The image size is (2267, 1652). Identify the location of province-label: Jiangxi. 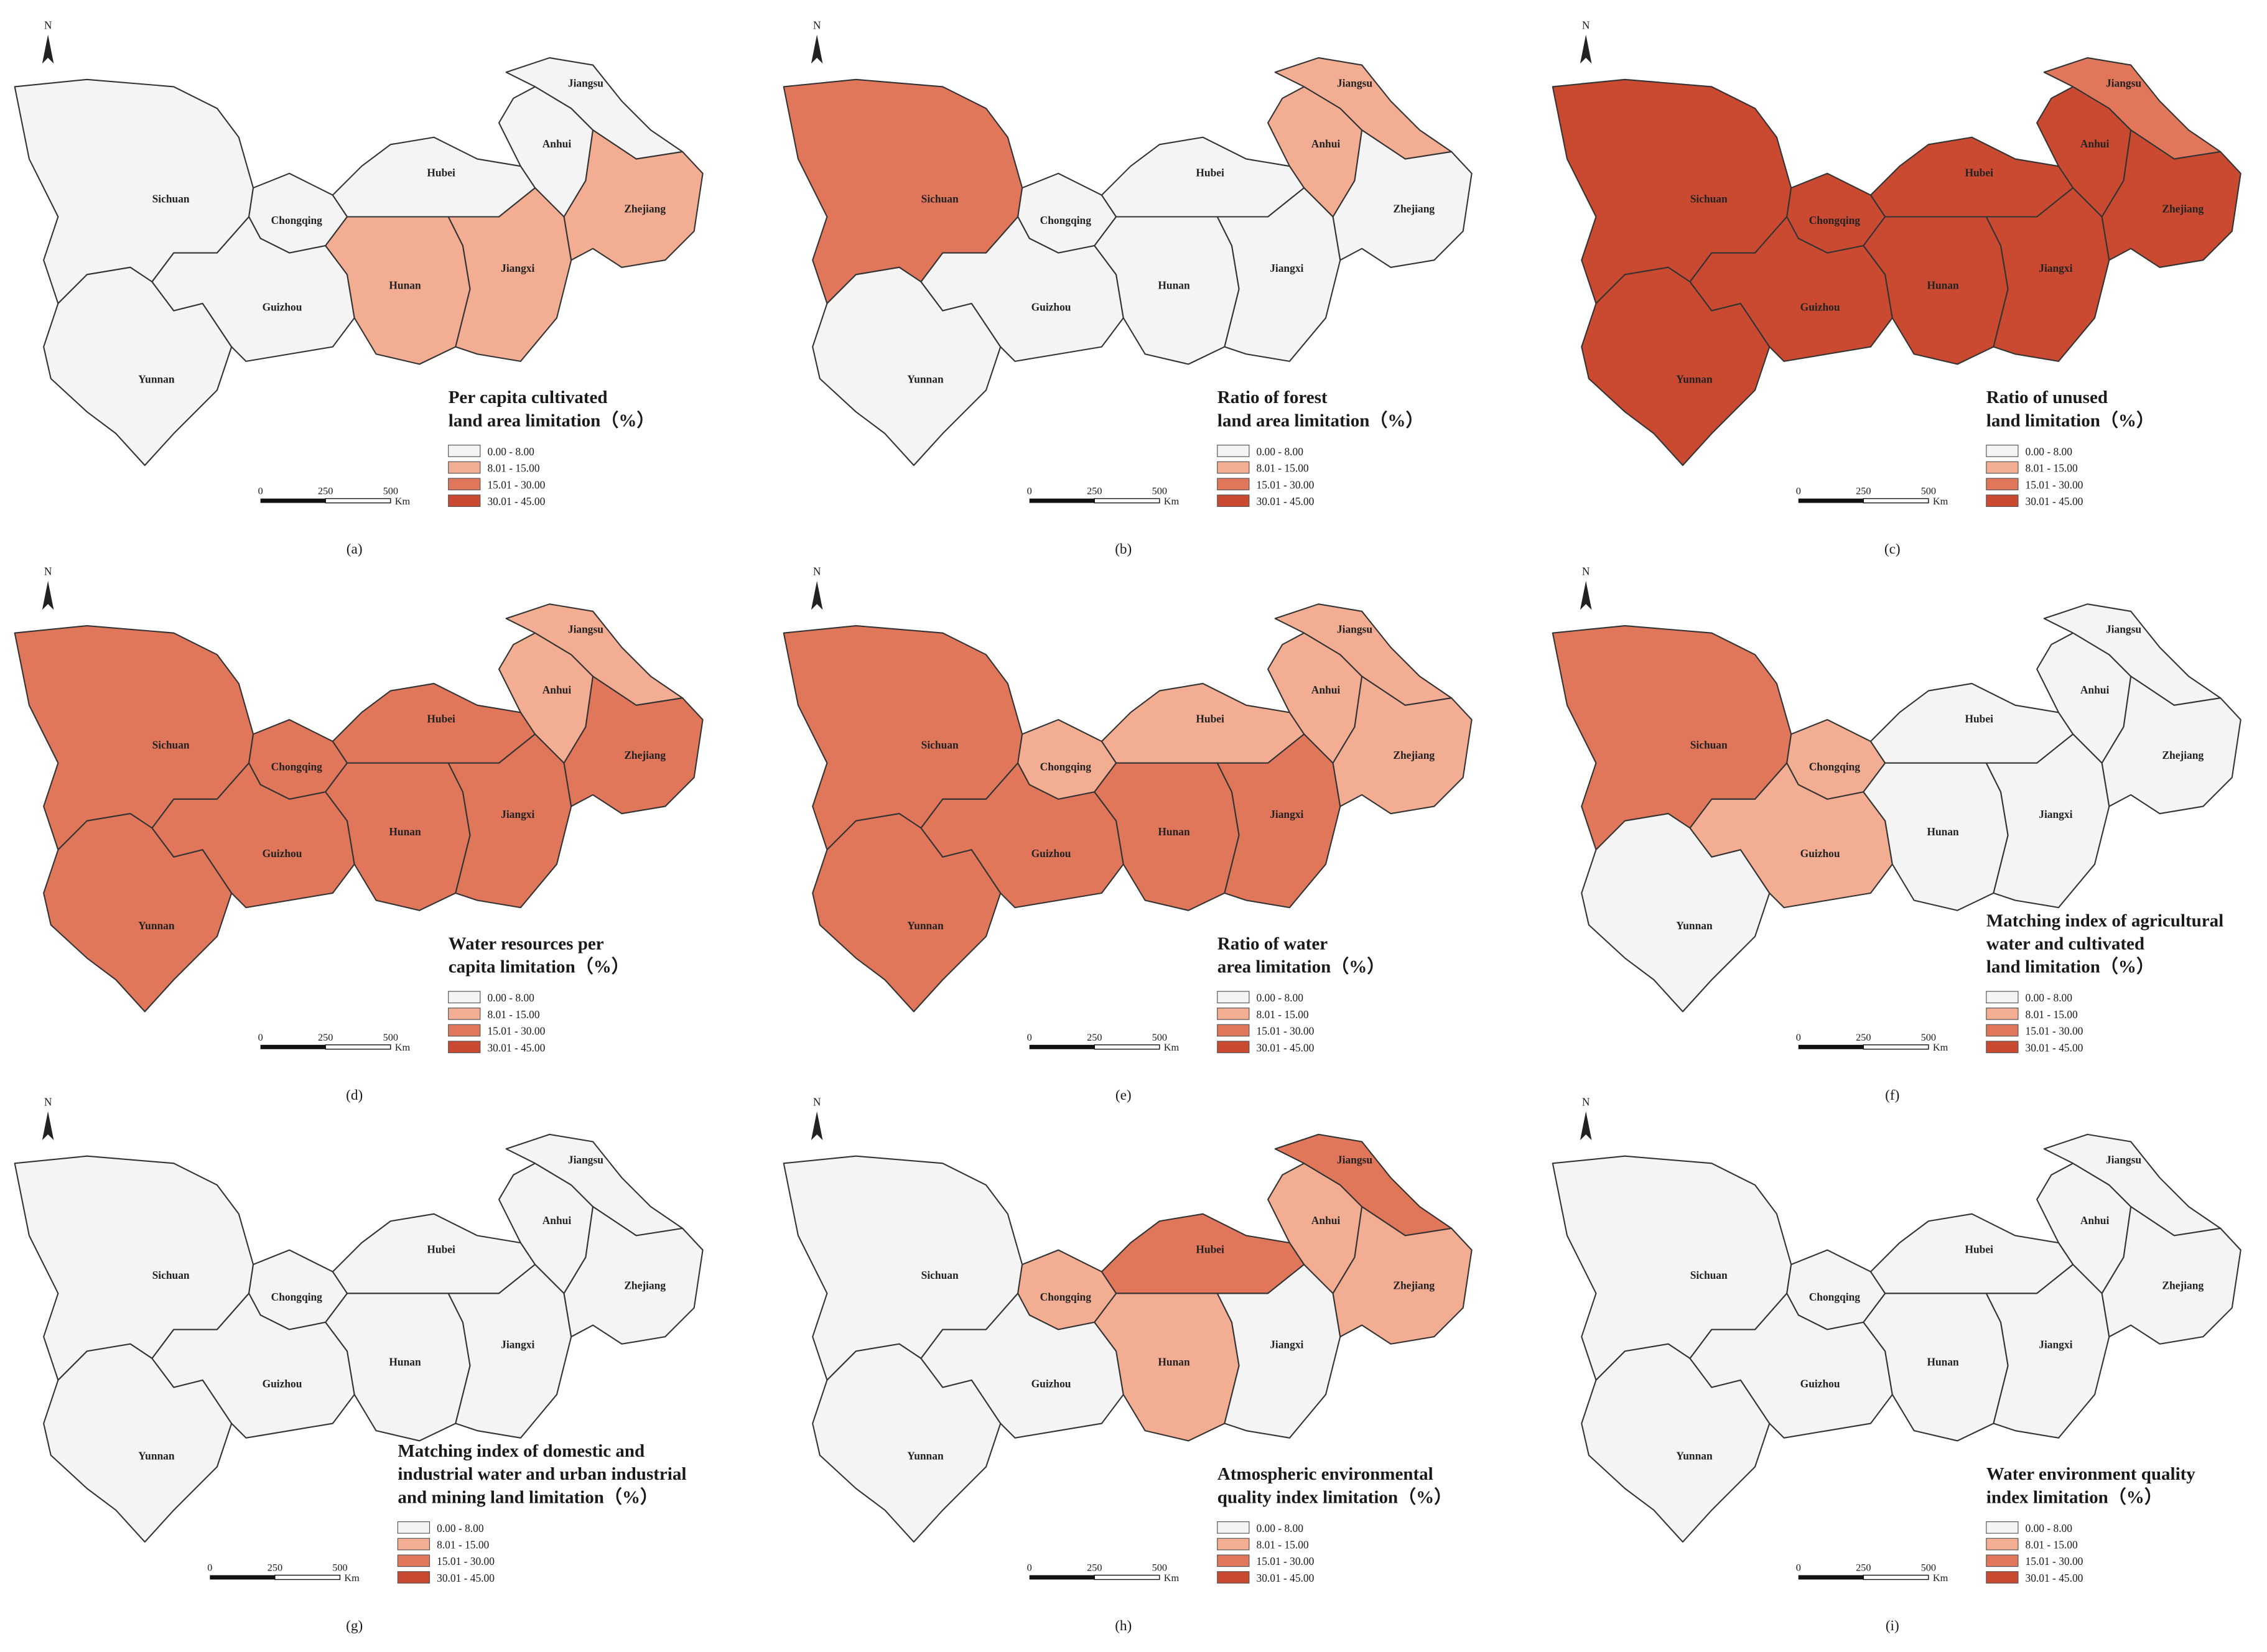
(1287, 1345).